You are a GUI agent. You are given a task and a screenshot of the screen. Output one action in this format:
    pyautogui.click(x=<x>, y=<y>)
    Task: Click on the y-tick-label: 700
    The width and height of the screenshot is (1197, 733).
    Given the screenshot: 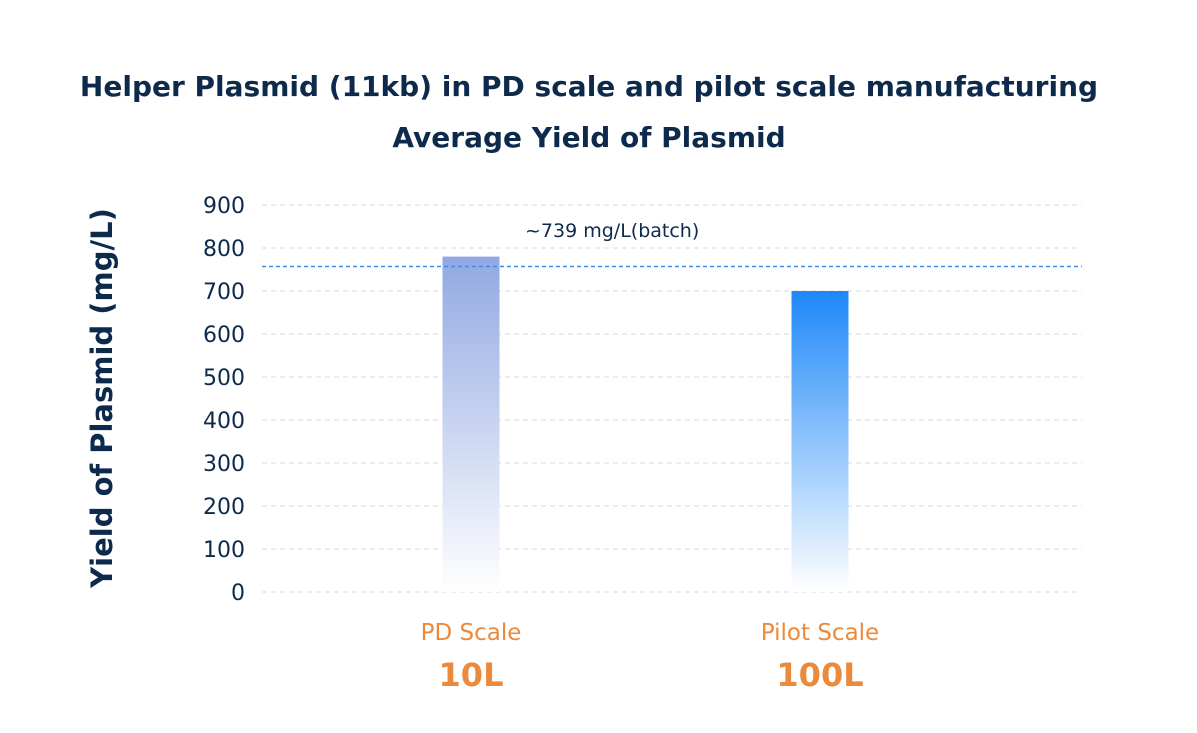 What is the action you would take?
    pyautogui.click(x=224, y=292)
    